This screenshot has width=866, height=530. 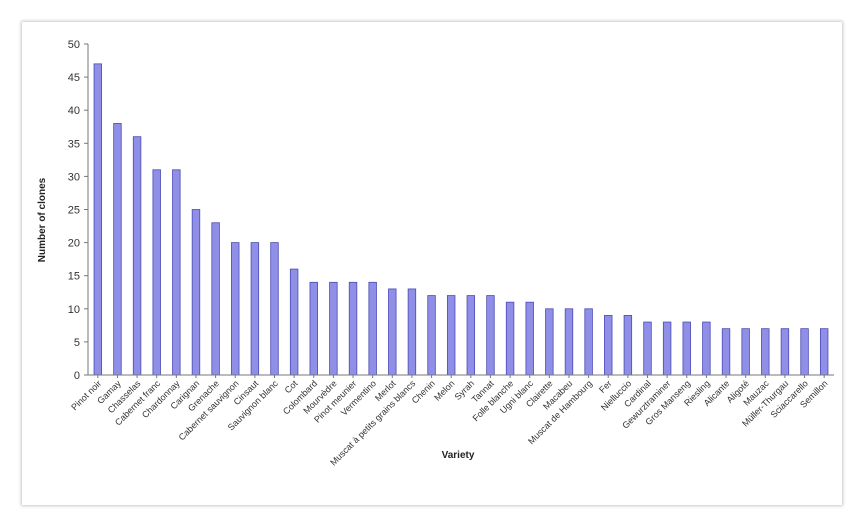 I want to click on y-tick-label: 20, so click(x=74, y=244).